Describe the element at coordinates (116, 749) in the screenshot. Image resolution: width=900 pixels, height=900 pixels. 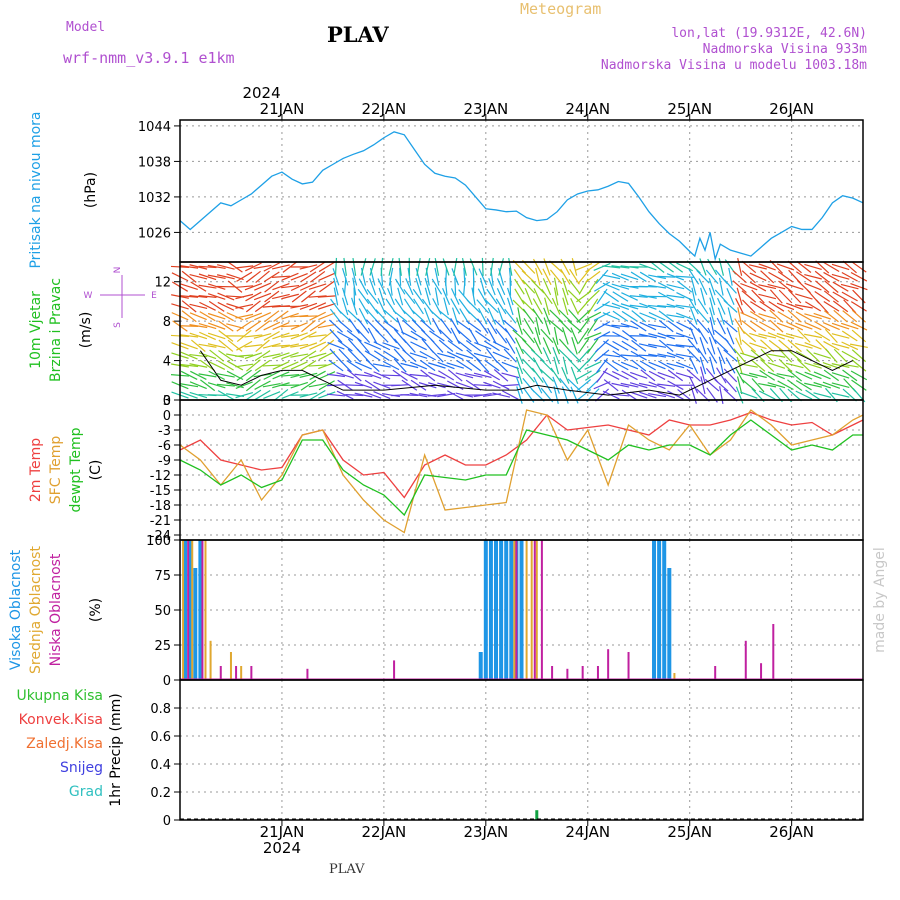
I see `precip-unit: 1hr Precip (mm)` at that location.